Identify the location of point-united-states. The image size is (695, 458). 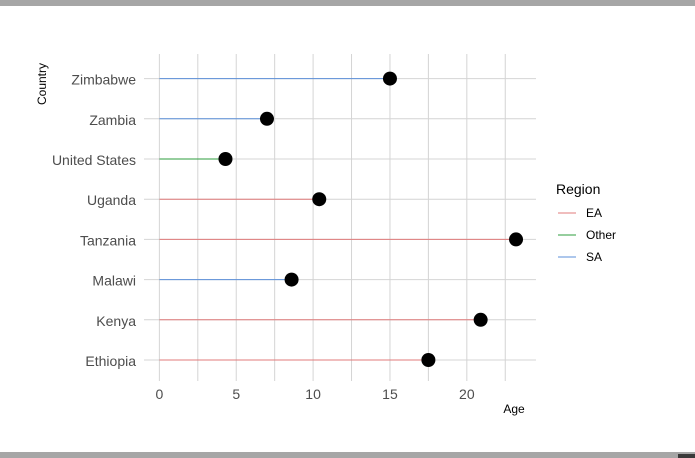
(225, 159).